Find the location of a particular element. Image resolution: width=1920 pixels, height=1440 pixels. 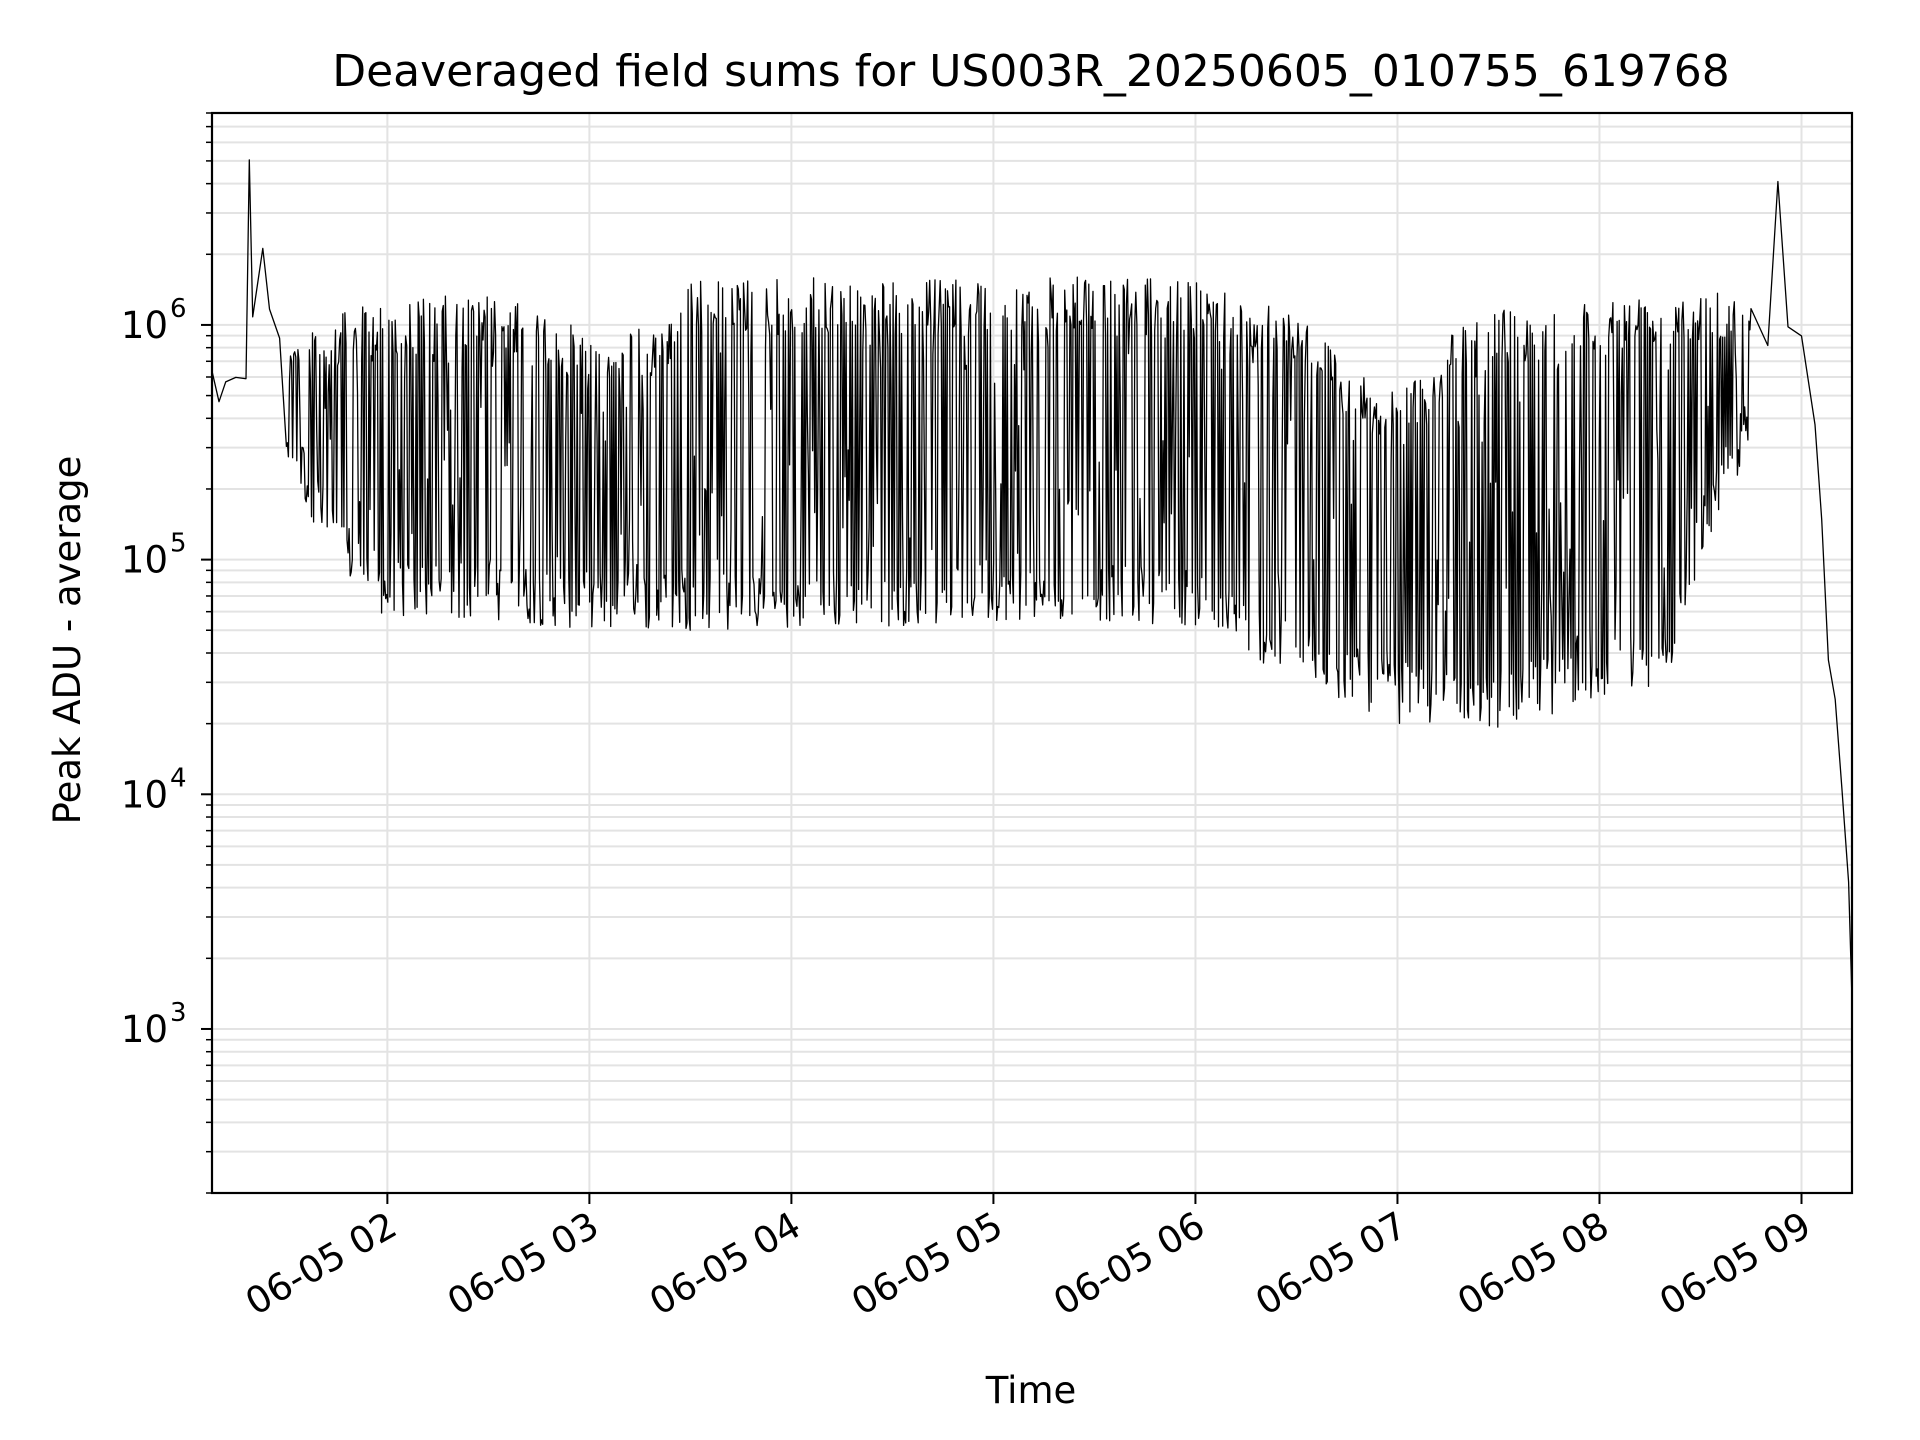

x-tick-label: 06-05 07 is located at coordinates (1331, 1264).